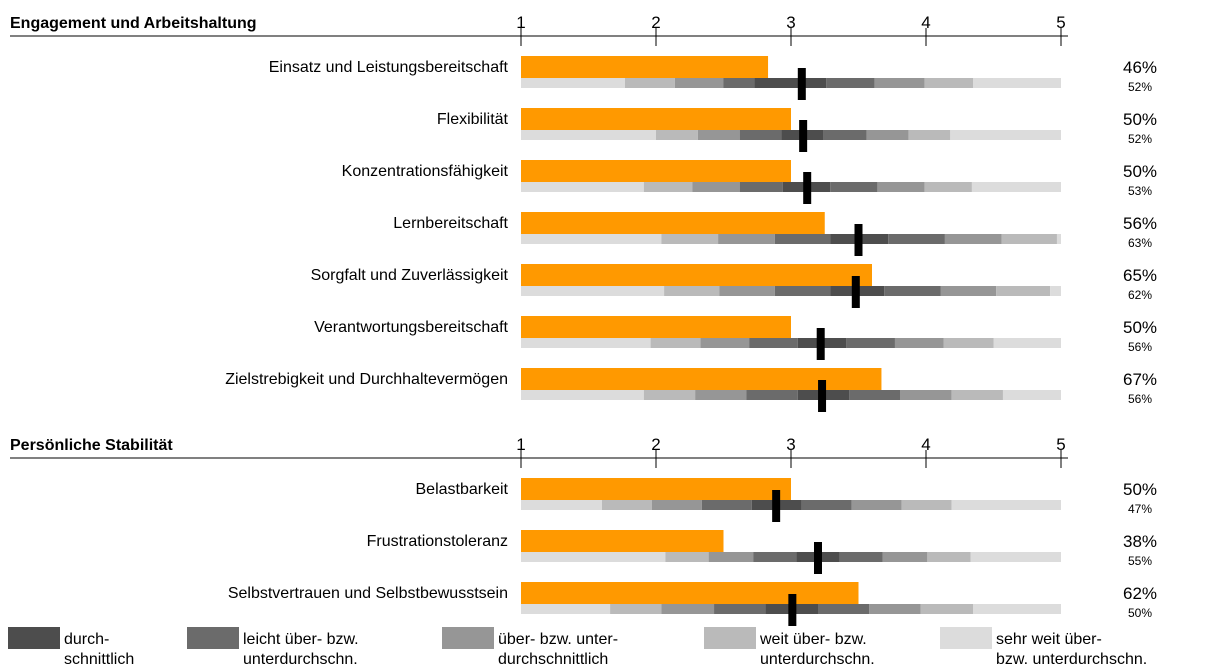 The height and width of the screenshot is (668, 1206). What do you see at coordinates (1049, 639) in the screenshot?
I see `legend-text: sehr weit über-` at bounding box center [1049, 639].